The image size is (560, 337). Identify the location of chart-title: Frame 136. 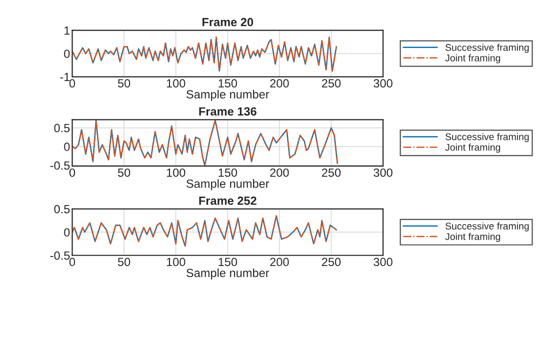
(227, 111).